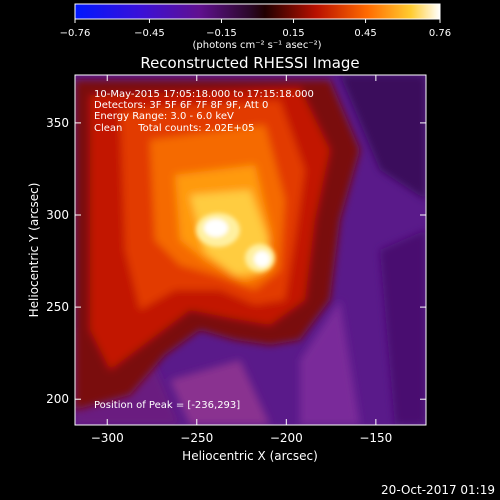  Describe the element at coordinates (107, 438) in the screenshot. I see `x-tick-label: −300` at that location.